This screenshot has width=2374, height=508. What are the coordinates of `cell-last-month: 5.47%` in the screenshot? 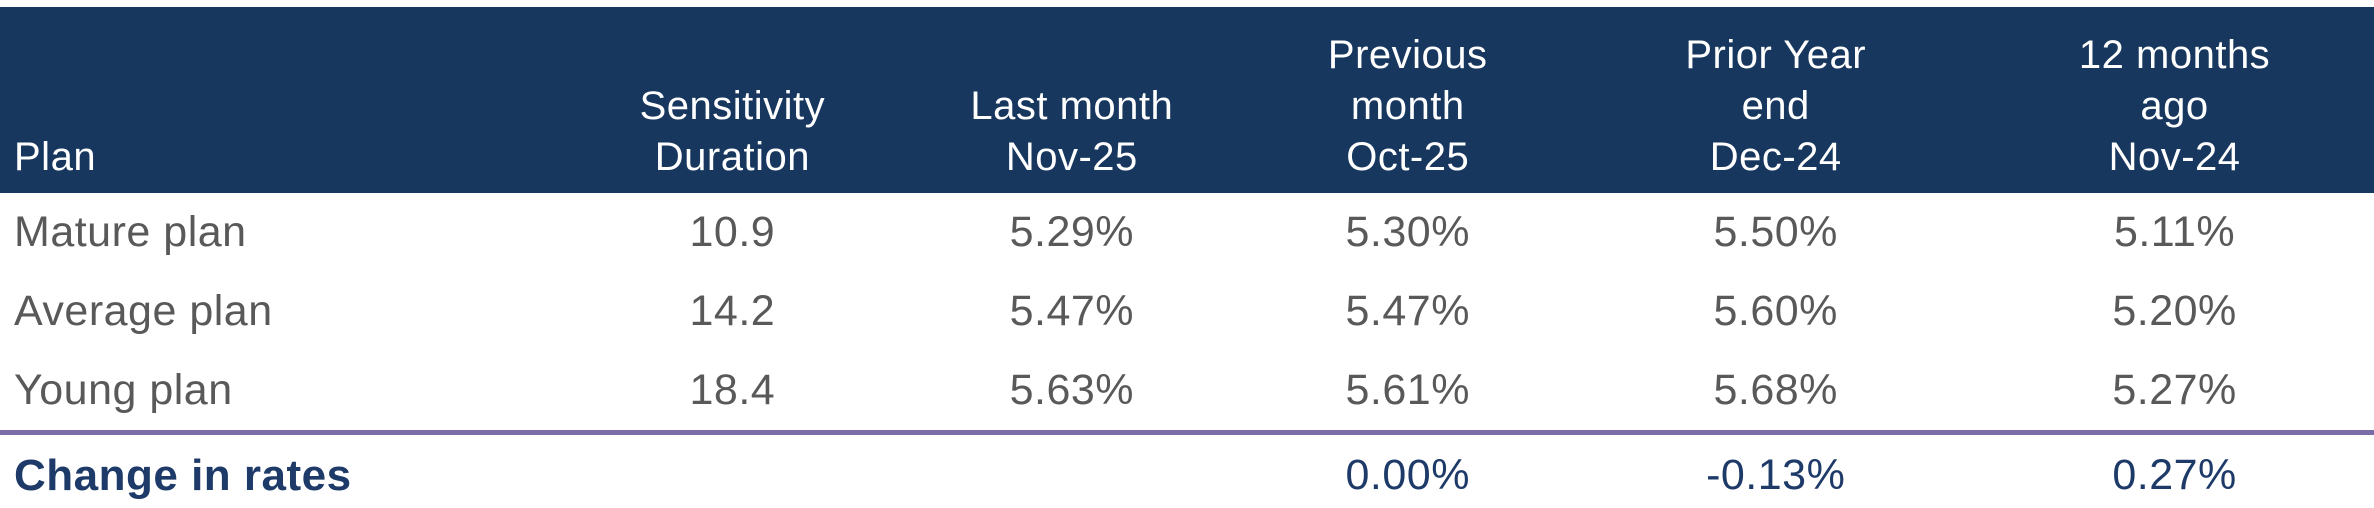 It's located at (1072, 311).